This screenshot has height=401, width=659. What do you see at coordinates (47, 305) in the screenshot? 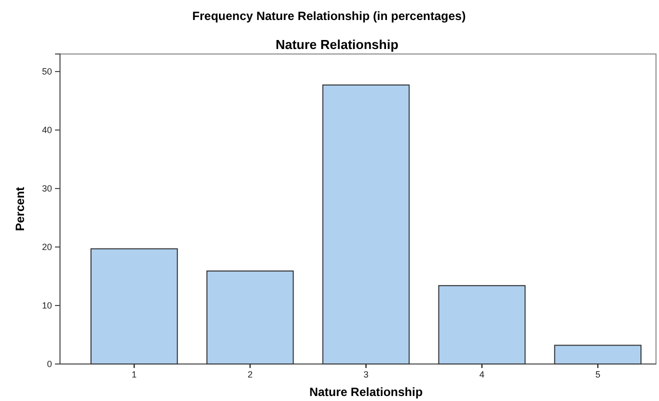
I see `y-tick-label: 10` at bounding box center [47, 305].